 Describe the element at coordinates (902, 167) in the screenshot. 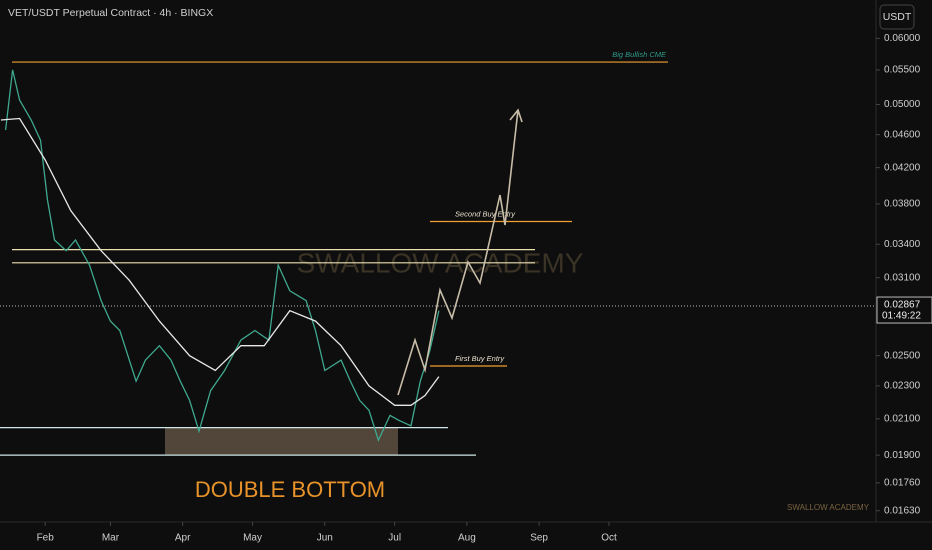

I see `y-tick-label: 0.04200` at that location.